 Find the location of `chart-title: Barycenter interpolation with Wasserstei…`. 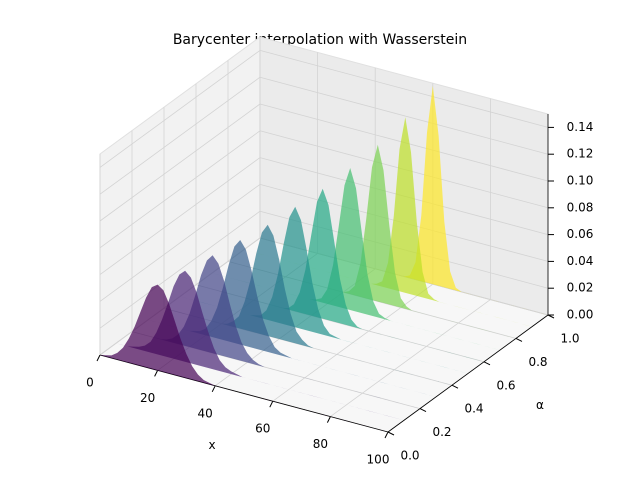

chart-title: Barycenter interpolation with Wasserstei… is located at coordinates (320, 40).